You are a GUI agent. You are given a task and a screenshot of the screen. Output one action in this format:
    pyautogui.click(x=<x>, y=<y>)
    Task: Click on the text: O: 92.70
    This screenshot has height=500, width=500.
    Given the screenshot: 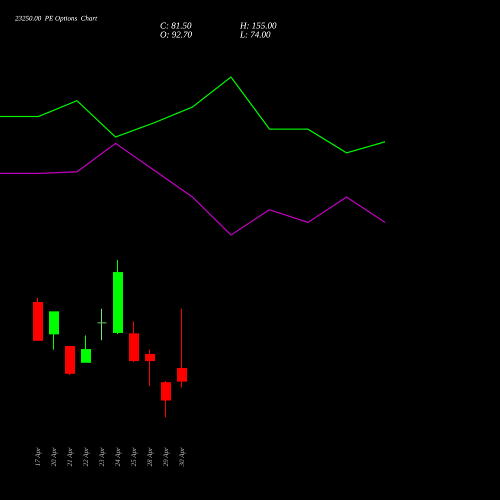 What is the action you would take?
    pyautogui.click(x=176, y=35)
    